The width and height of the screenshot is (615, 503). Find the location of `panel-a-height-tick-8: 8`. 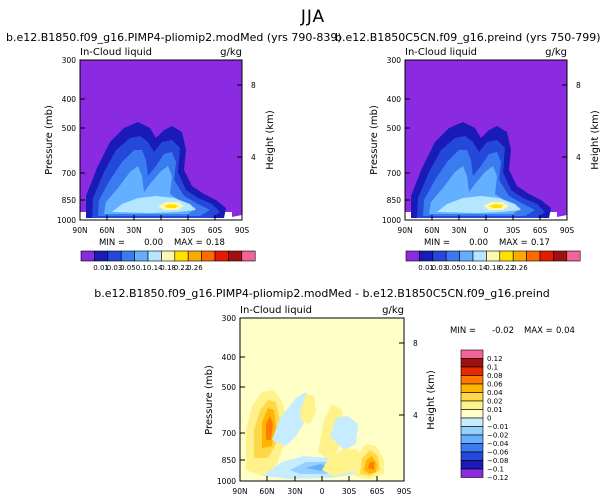

panel-a-height-tick-8: 8 is located at coordinates (253, 85).